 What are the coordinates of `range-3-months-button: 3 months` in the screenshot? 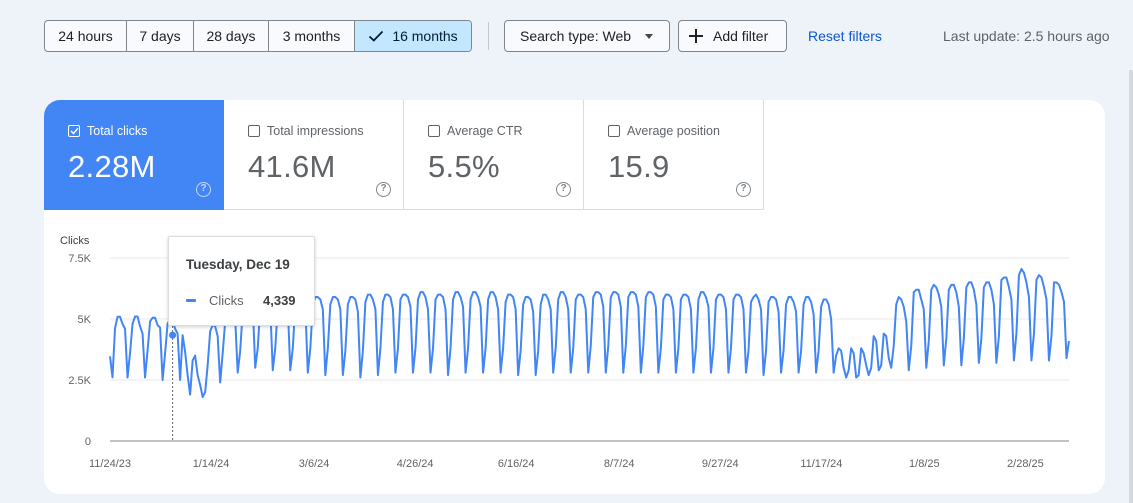 It's located at (312, 36).